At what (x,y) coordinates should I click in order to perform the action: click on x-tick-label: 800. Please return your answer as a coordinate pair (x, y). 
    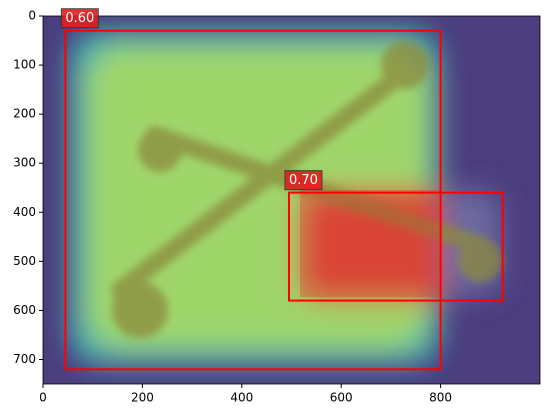
    Looking at the image, I should click on (440, 398).